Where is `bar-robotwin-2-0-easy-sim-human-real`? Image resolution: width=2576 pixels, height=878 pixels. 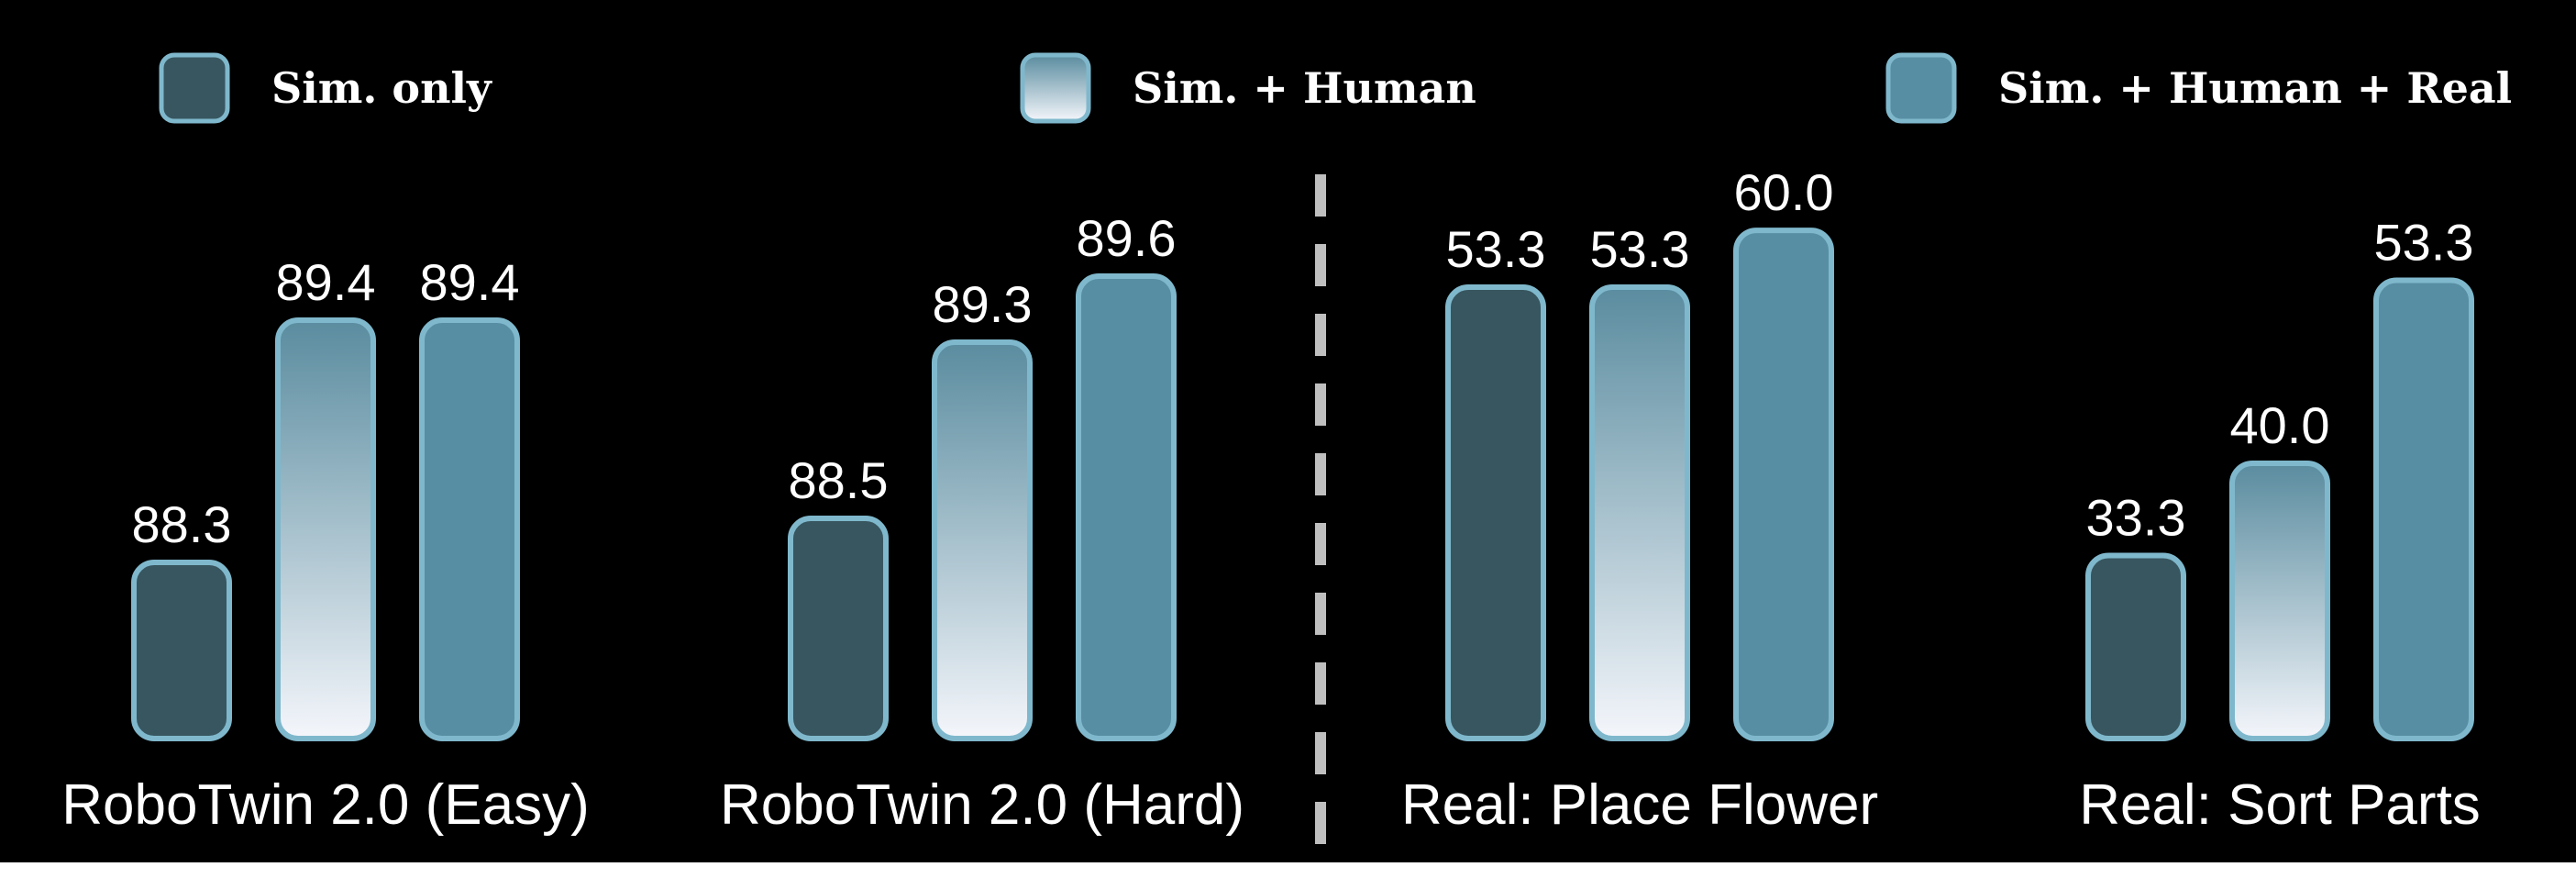 bar-robotwin-2-0-easy-sim-human-real is located at coordinates (469, 529).